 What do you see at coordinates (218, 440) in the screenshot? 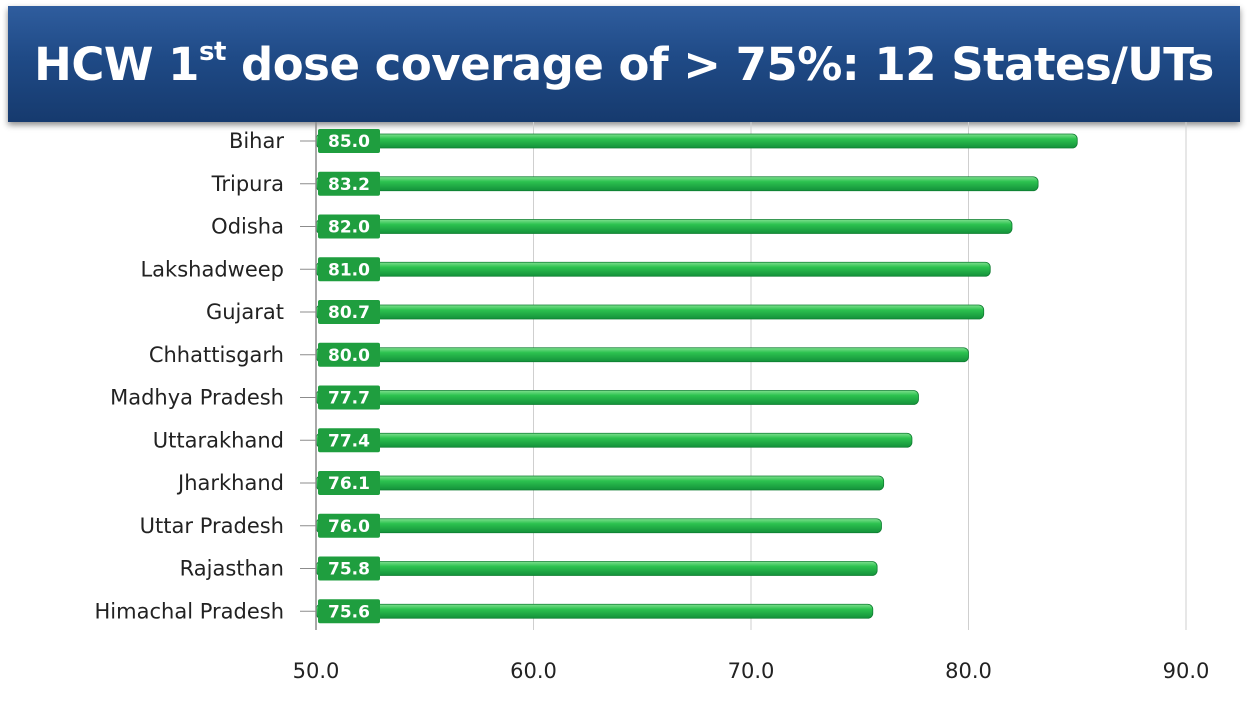
I see `category-label: Uttarakhand` at bounding box center [218, 440].